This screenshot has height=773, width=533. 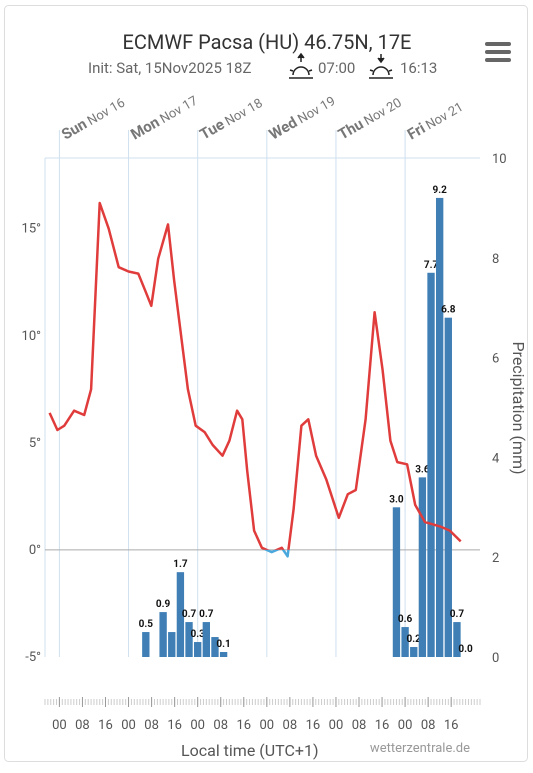 What do you see at coordinates (420, 748) in the screenshot?
I see `source: wetterzentrale.de` at bounding box center [420, 748].